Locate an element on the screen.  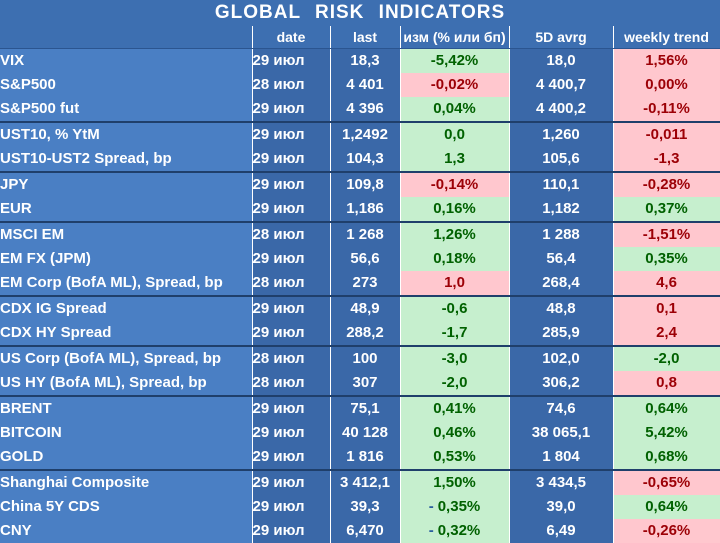
indicator-last: 56,6 is located at coordinates (365, 259).